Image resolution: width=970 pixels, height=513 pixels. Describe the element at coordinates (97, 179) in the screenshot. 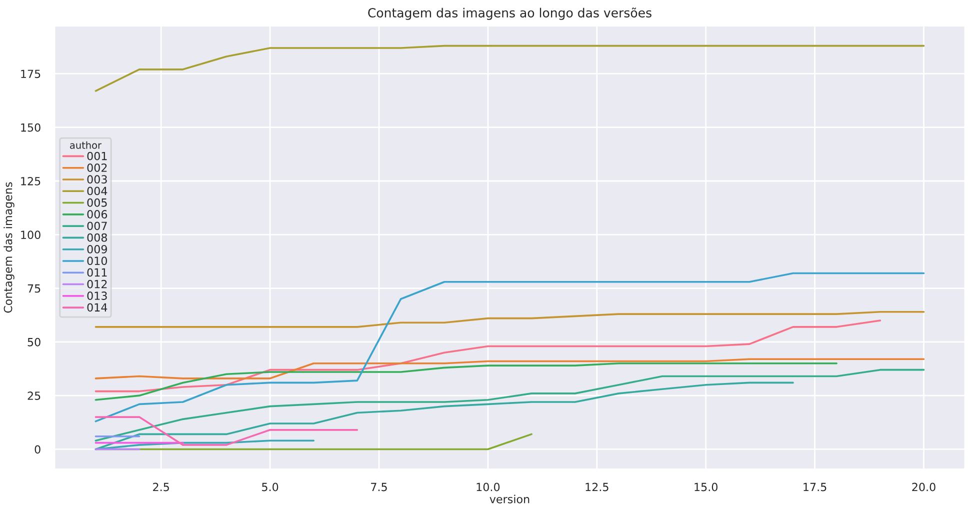

I see `legend-label: 003` at that location.